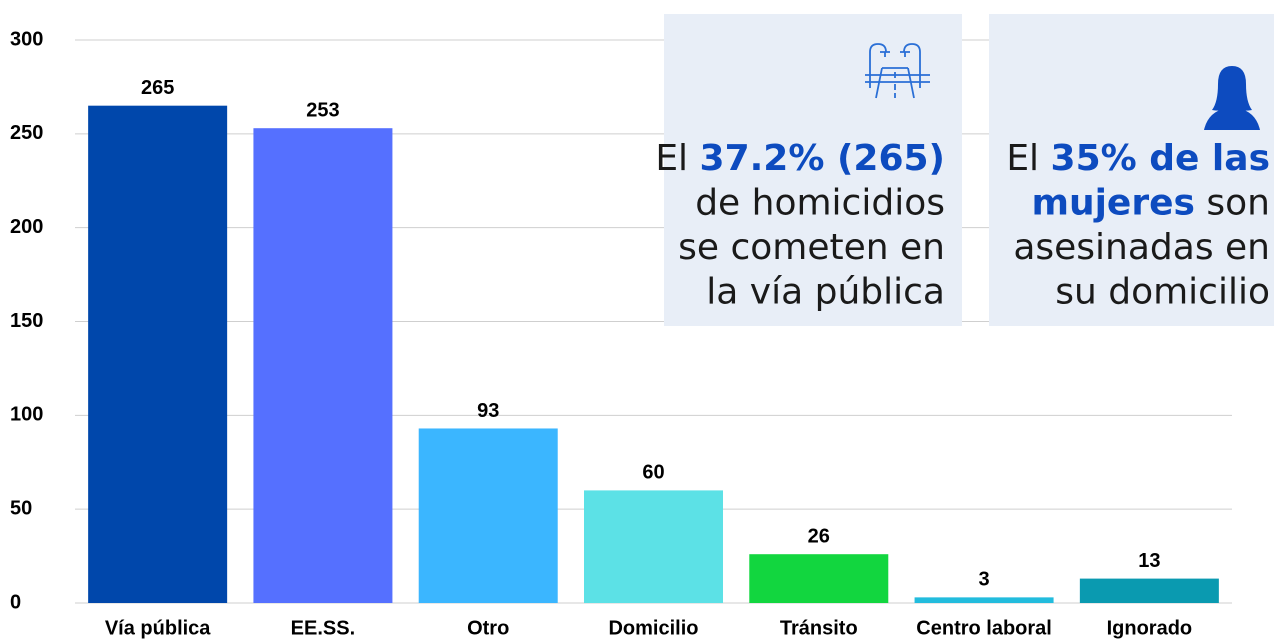  I want to click on y-tick-label: 50, so click(21, 508).